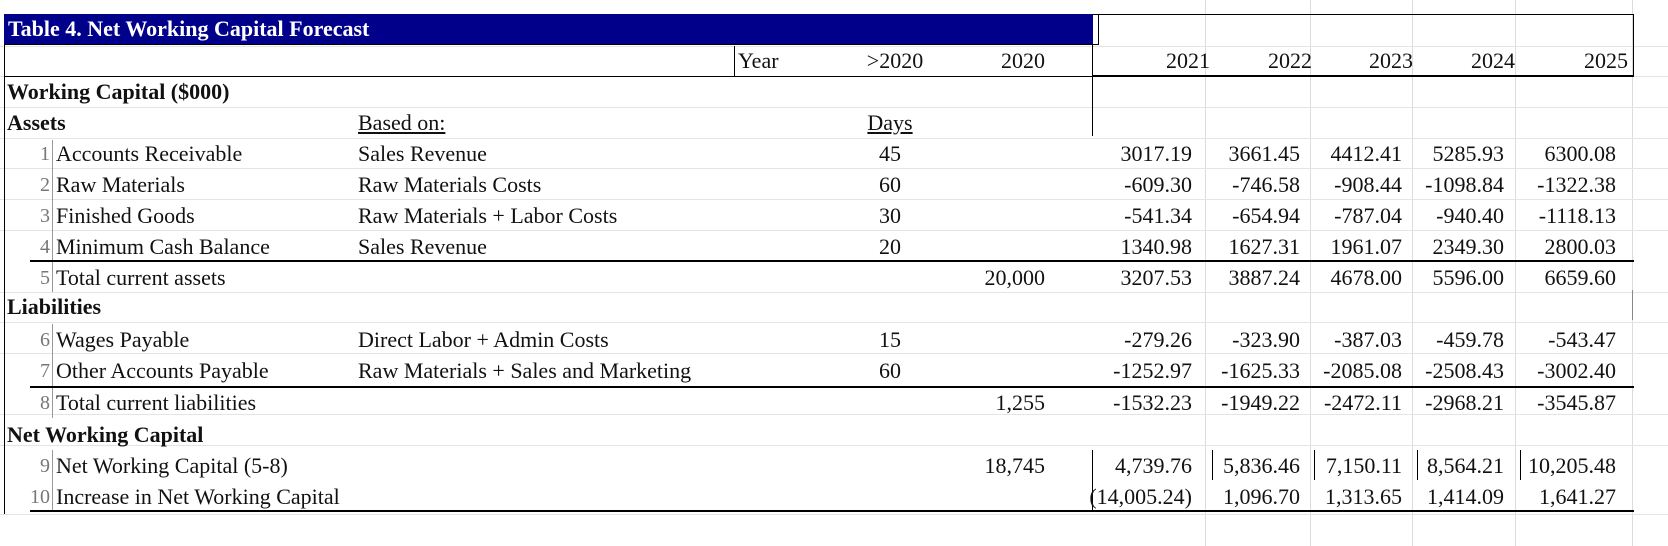 The width and height of the screenshot is (1668, 546). I want to click on section-net-working-capital: Net Working Capital, so click(105, 434).